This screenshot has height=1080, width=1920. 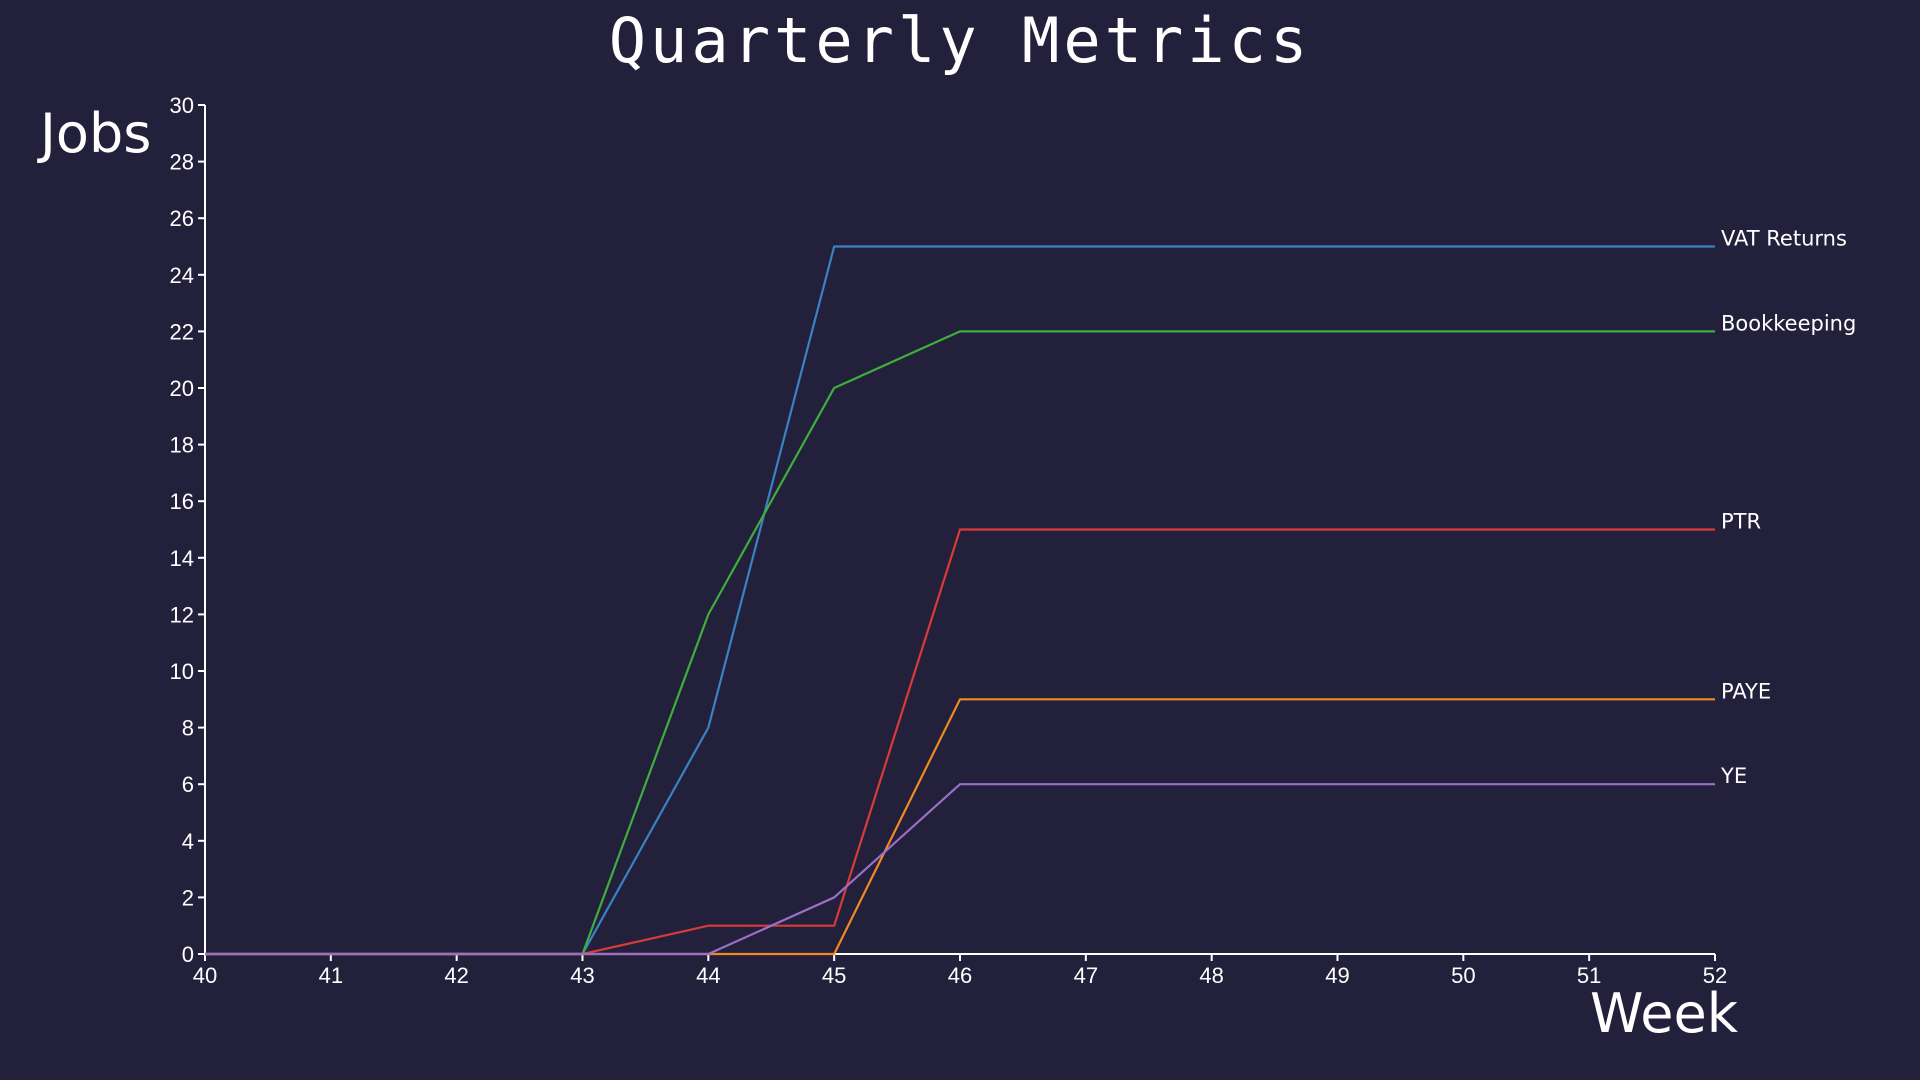 I want to click on x-tick-label: 48, so click(x=1211, y=975).